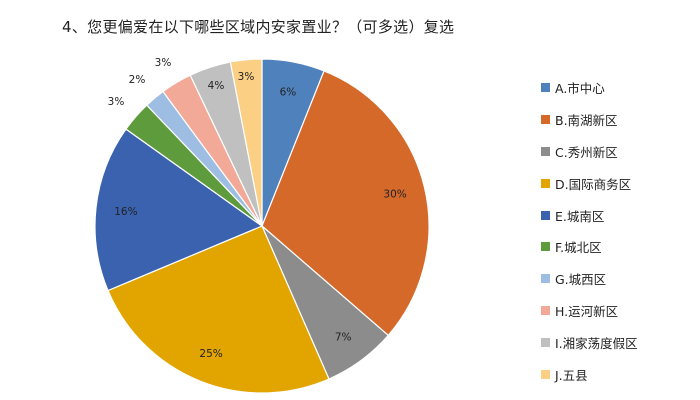  I want to click on legend-entry: H.运河新区, so click(618, 311).